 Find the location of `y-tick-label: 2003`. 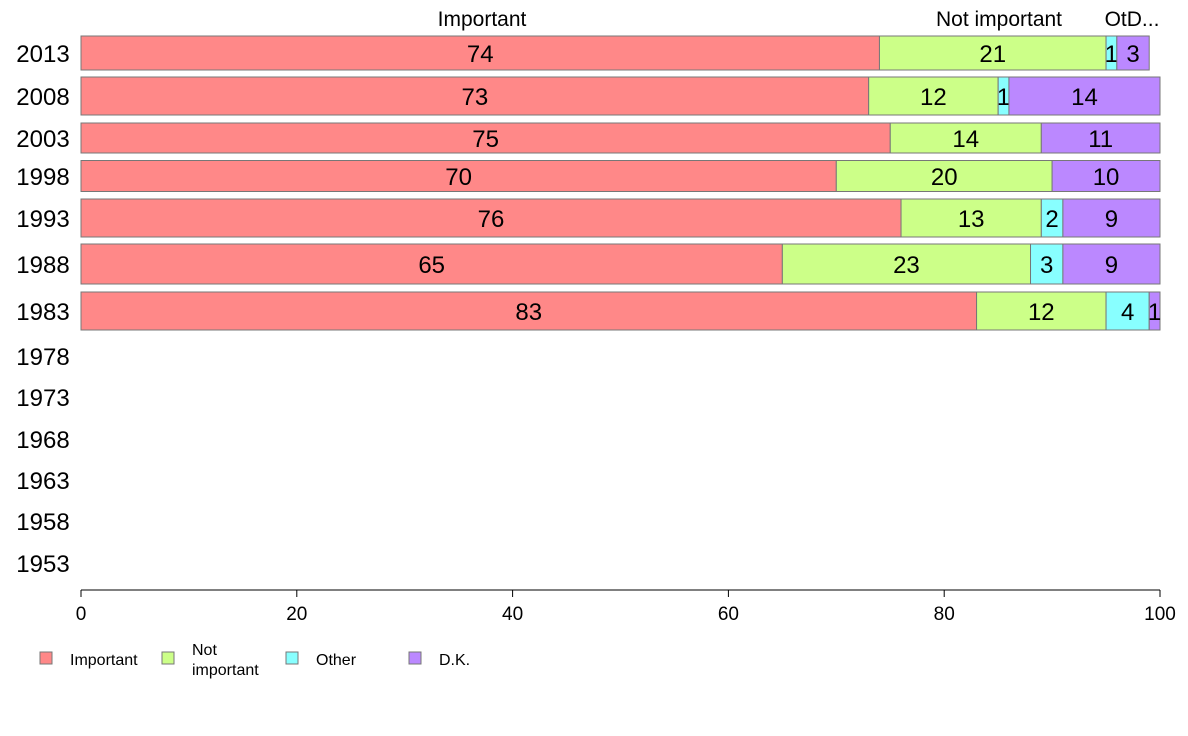

y-tick-label: 2003 is located at coordinates (42, 139).